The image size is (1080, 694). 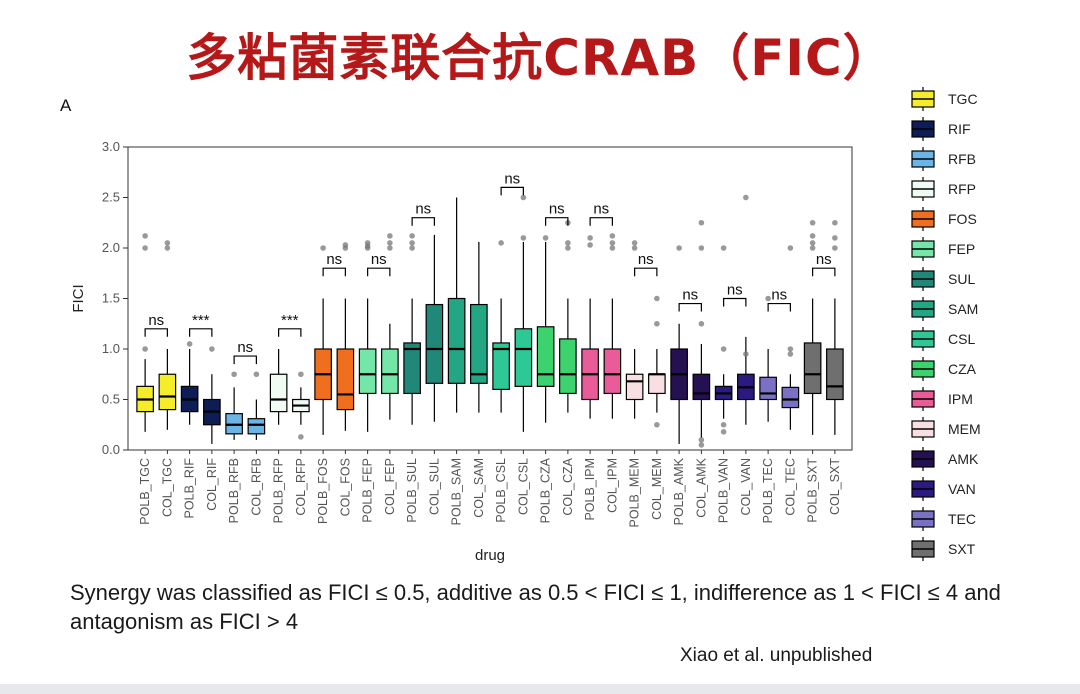 I want to click on x-tick-label: POLB_SUL, so click(x=412, y=490).